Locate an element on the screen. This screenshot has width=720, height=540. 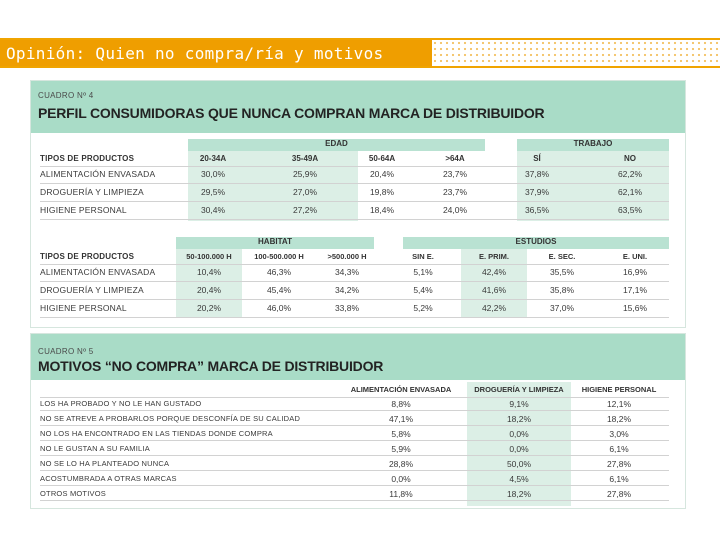
cuadro5-row-label: ACOSTUMBRADA A OTRAS MARCAS is located at coordinates (108, 478).